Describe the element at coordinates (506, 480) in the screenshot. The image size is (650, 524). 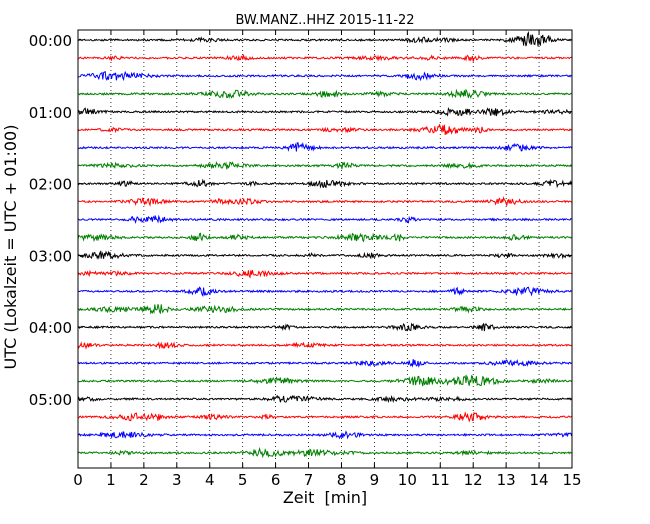
I see `x-tick-label: 13` at that location.